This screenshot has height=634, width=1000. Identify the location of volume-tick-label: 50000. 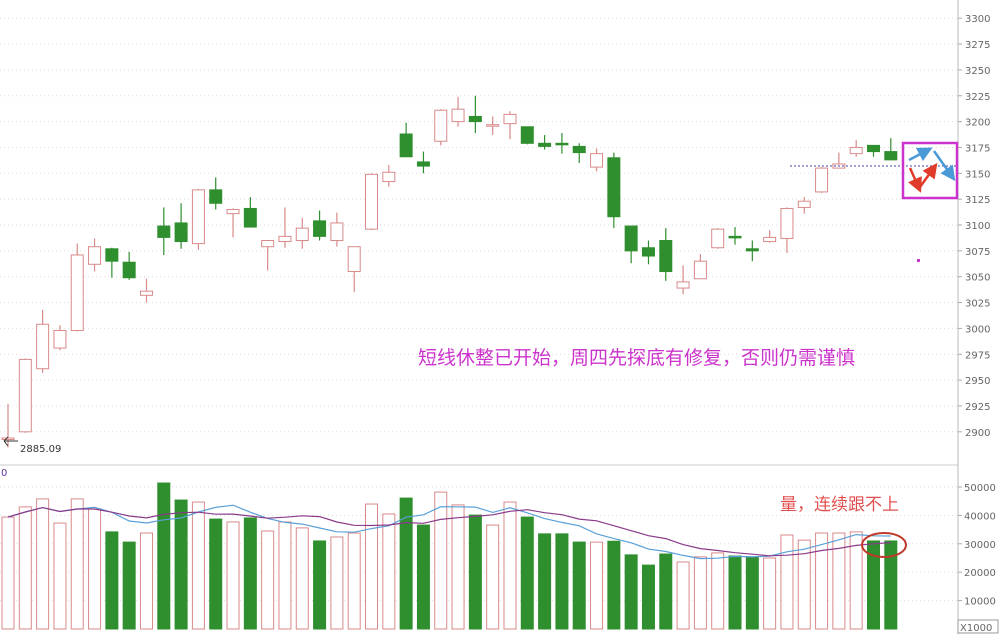
(980, 488).